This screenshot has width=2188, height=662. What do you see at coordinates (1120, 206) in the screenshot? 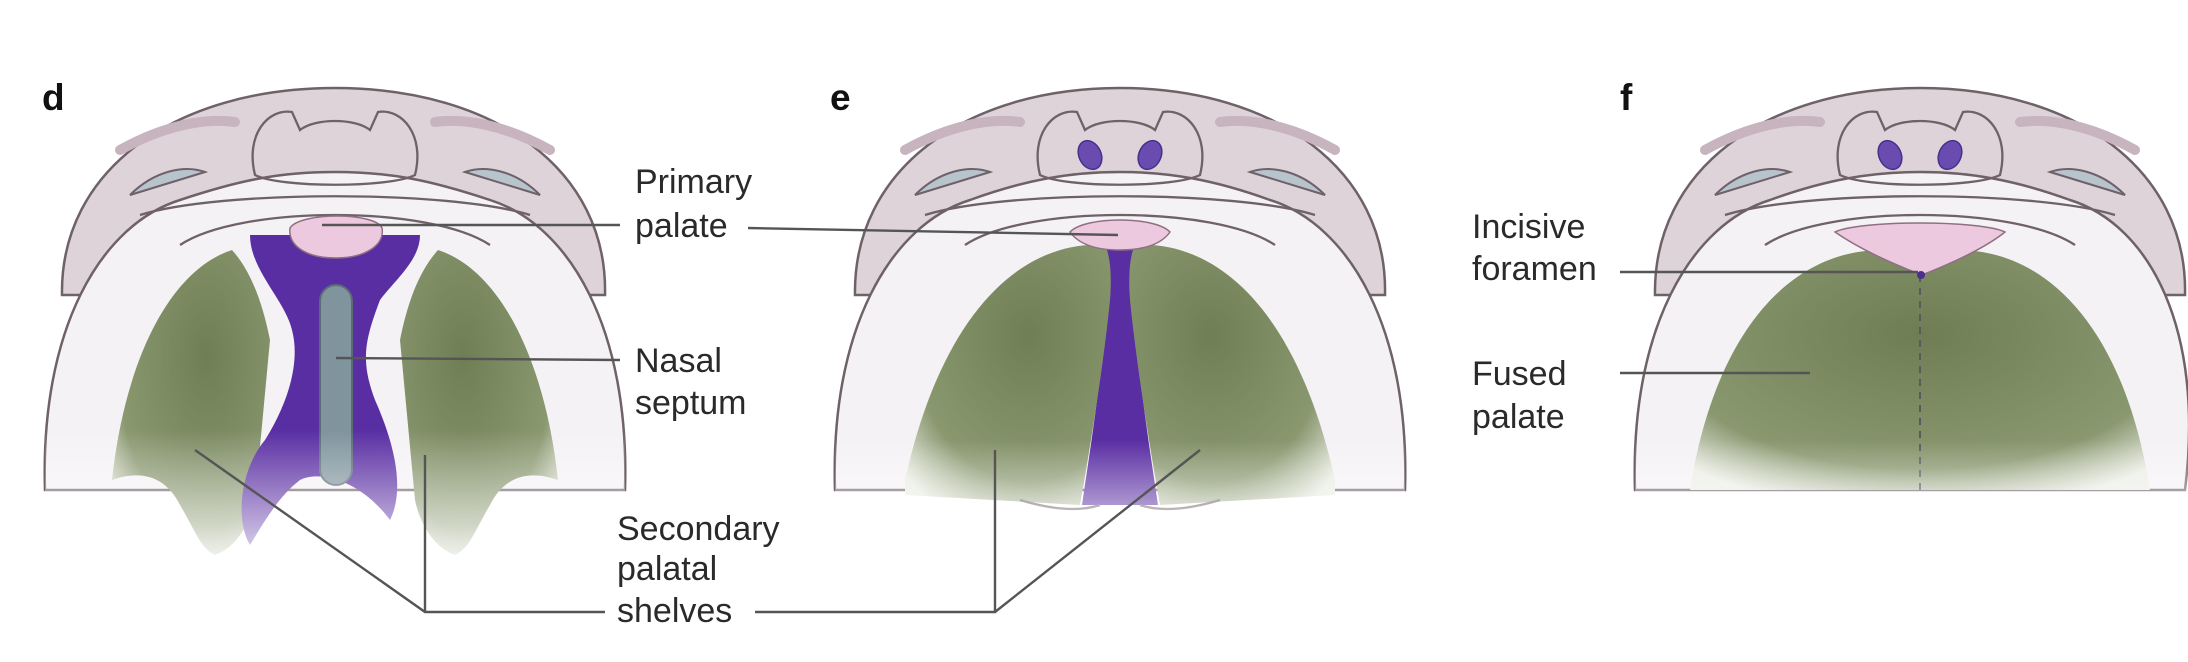
I see `lip-curve-e` at bounding box center [1120, 206].